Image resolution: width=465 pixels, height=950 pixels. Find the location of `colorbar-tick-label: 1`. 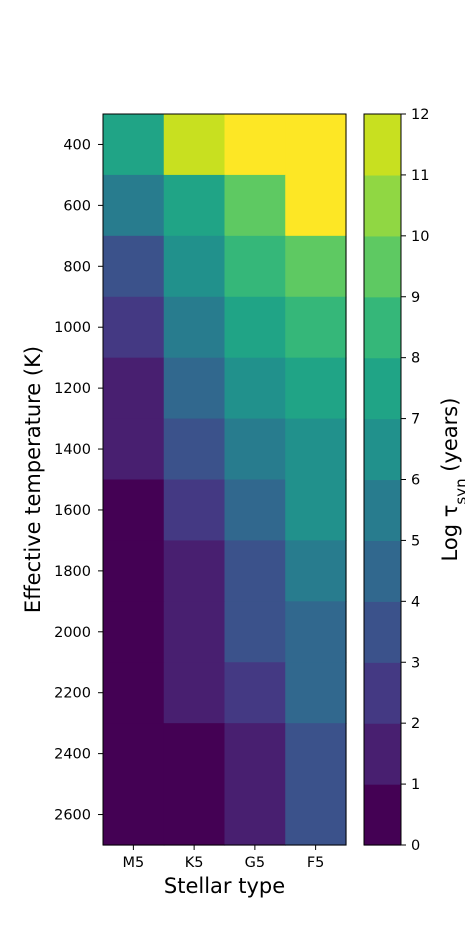

colorbar-tick-label: 1 is located at coordinates (415, 785).